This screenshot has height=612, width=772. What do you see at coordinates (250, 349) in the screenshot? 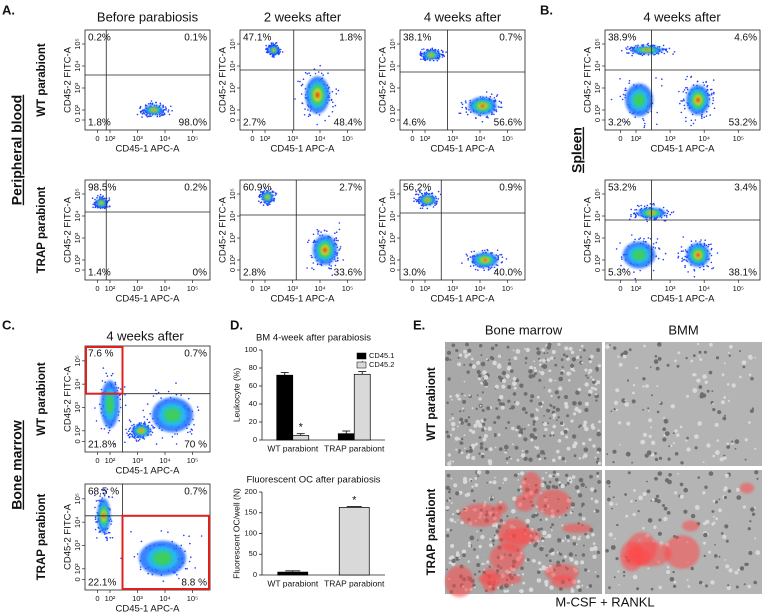
I see `y-tick-label: 100` at bounding box center [250, 349].